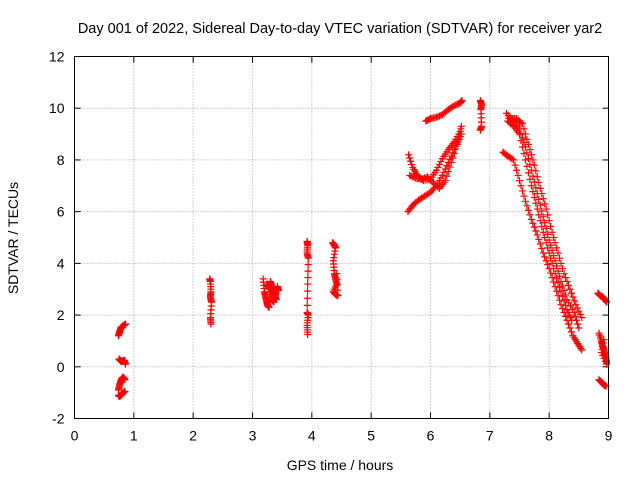 The height and width of the screenshot is (480, 640). Describe the element at coordinates (602, 383) in the screenshot. I see `series-arc-9c` at that location.